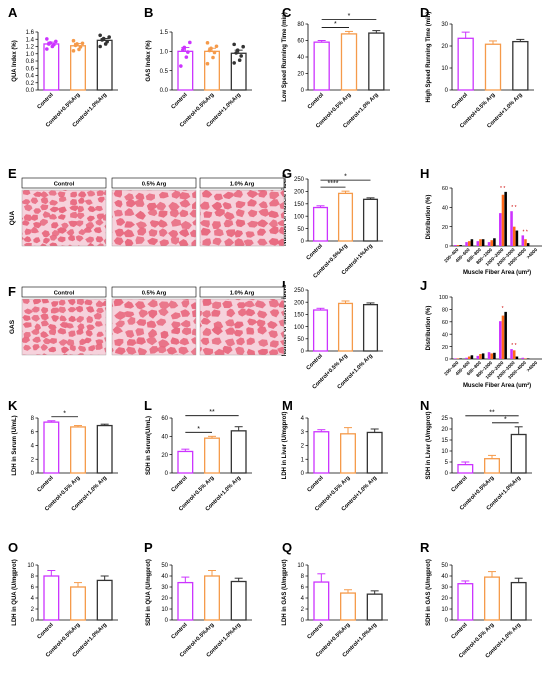  Describe the element at coordinates (33, 599) in the screenshot. I see `y-tick-label: 4` at that location.